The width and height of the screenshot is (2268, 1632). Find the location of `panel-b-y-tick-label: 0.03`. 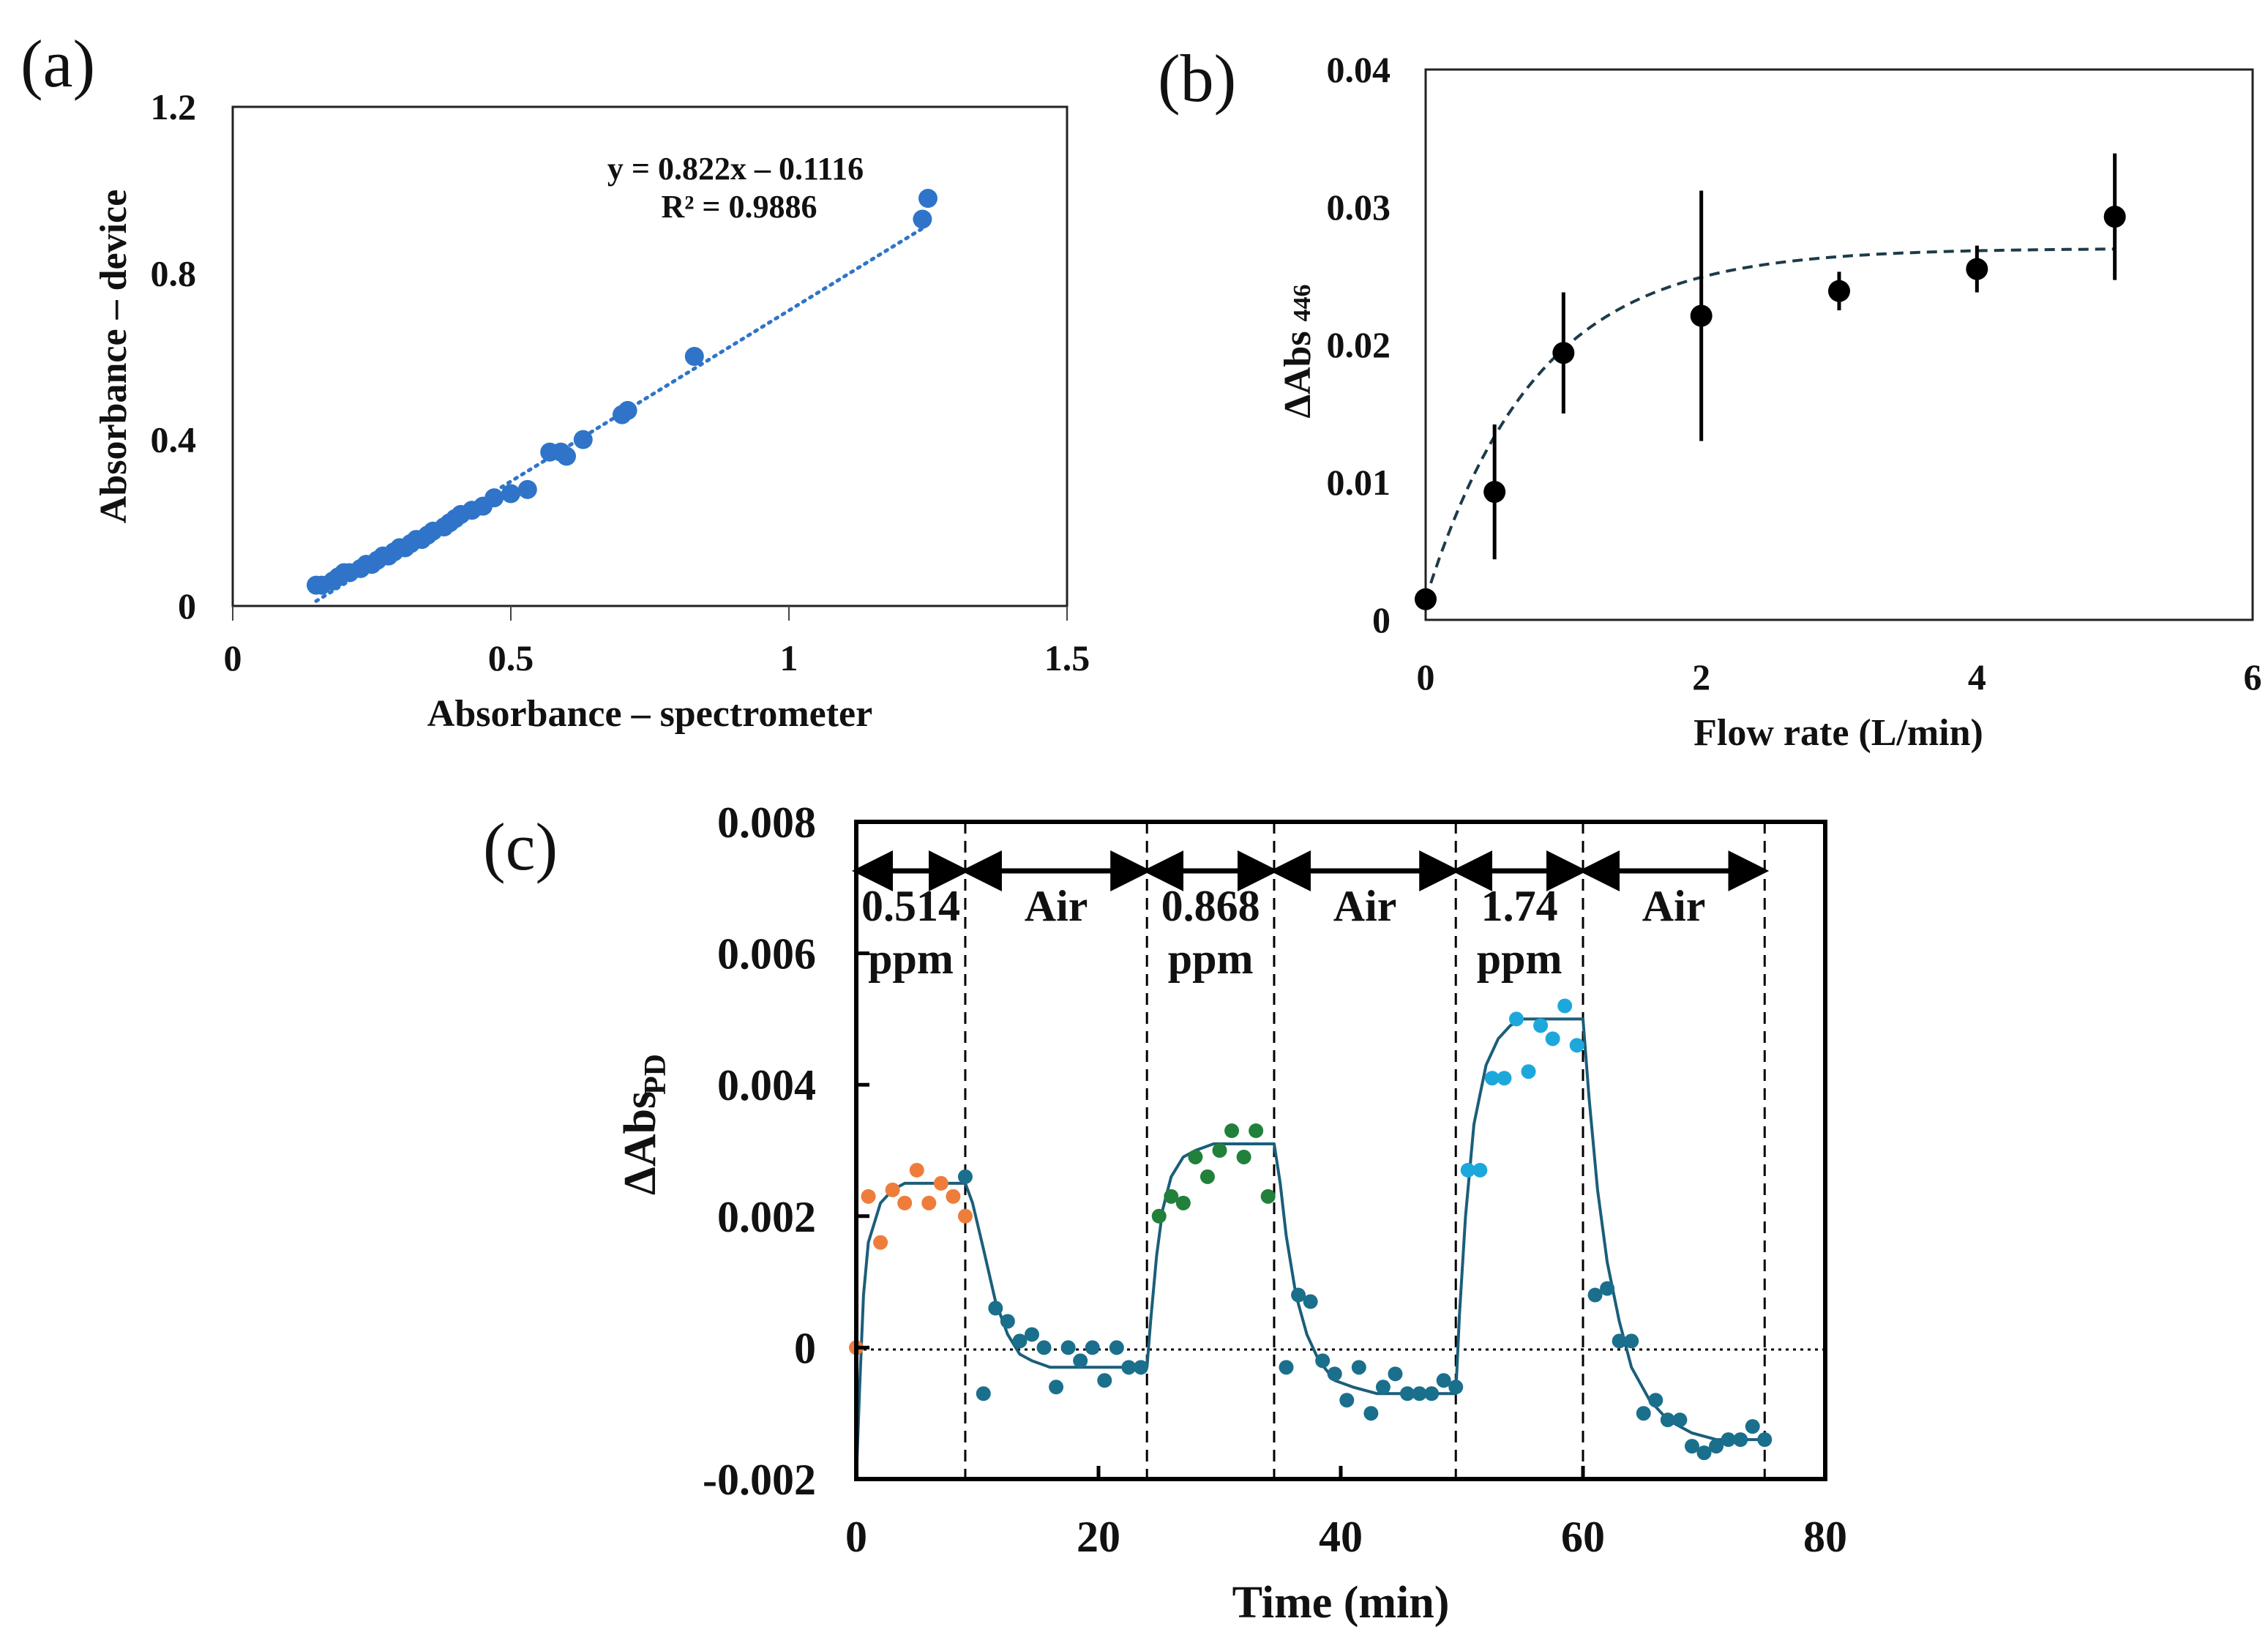

panel-b-y-tick-label: 0.03 is located at coordinates (1359, 207).